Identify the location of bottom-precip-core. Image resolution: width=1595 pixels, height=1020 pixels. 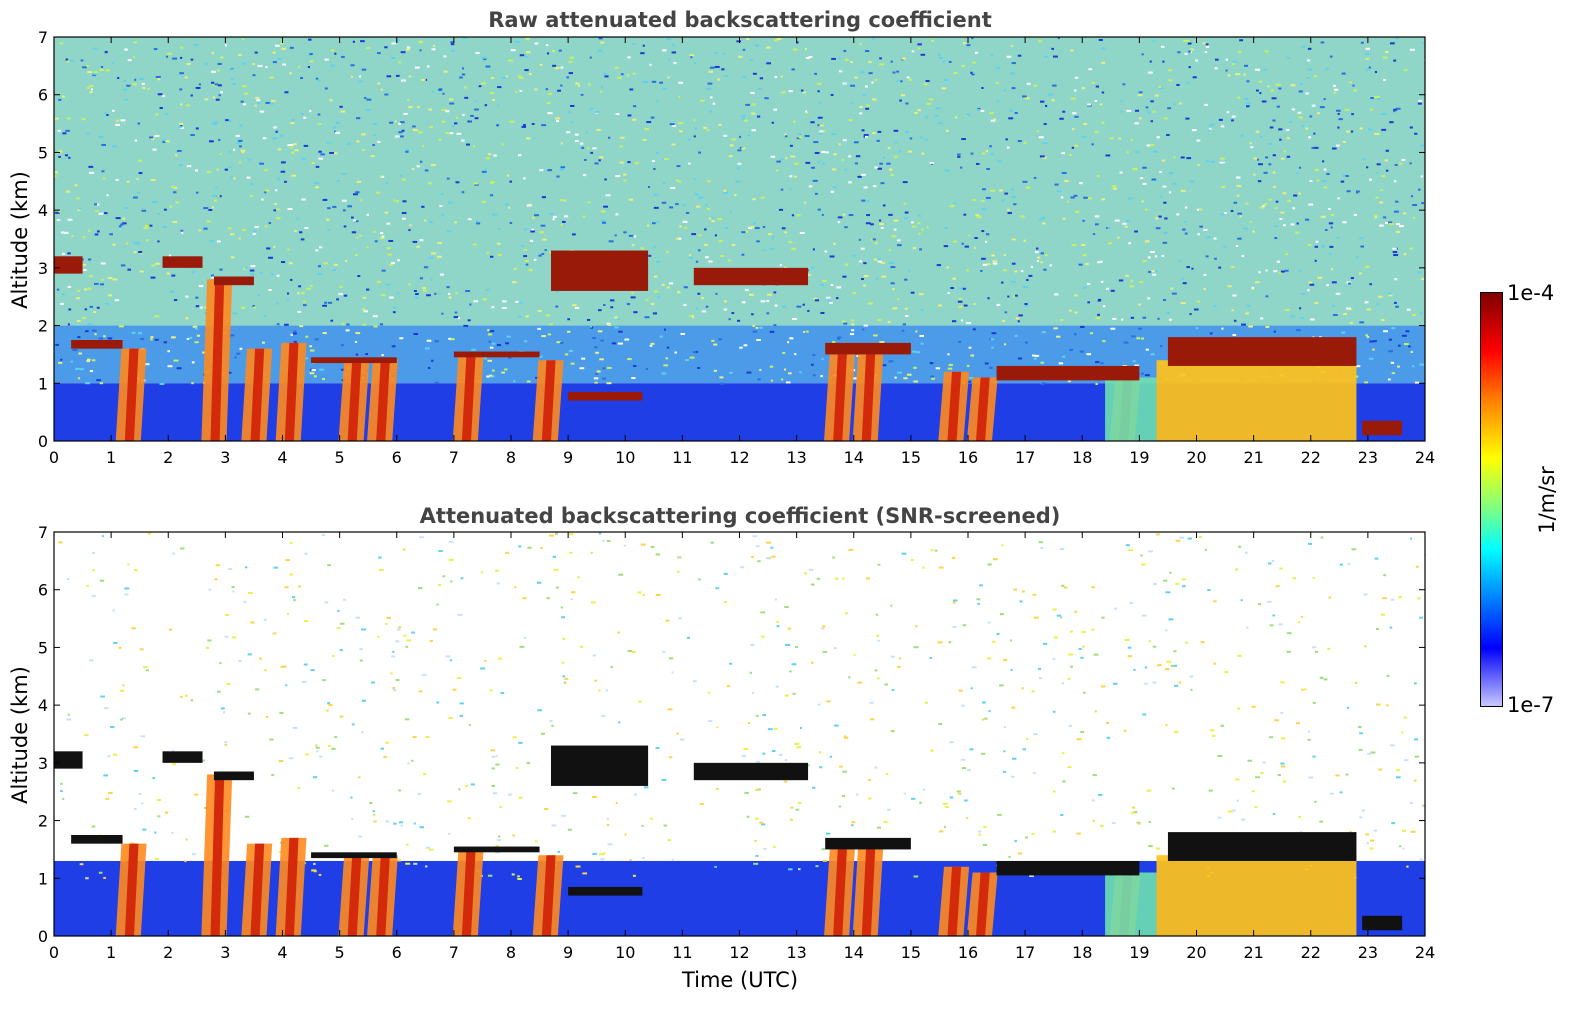
(383, 895).